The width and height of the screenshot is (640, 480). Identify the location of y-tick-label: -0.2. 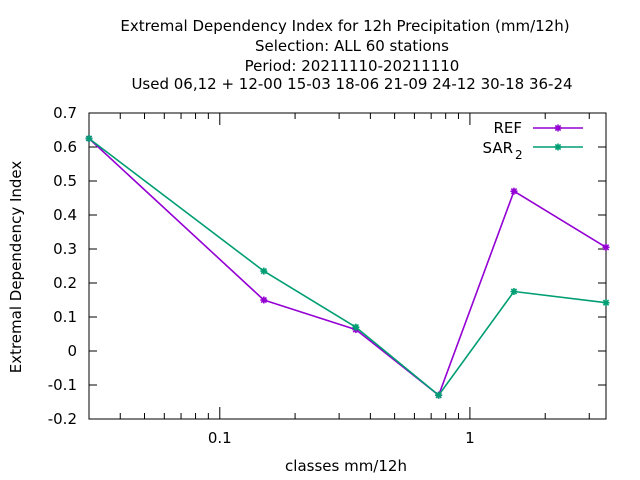
(62, 419).